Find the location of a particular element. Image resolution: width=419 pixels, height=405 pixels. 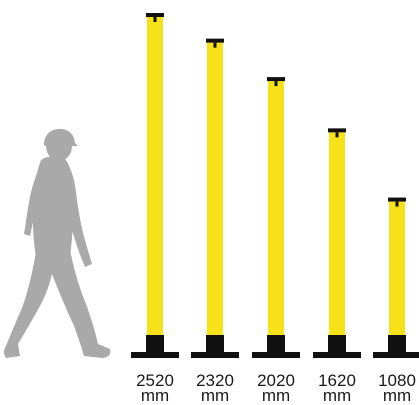

size-value: 2520 is located at coordinates (155, 380).